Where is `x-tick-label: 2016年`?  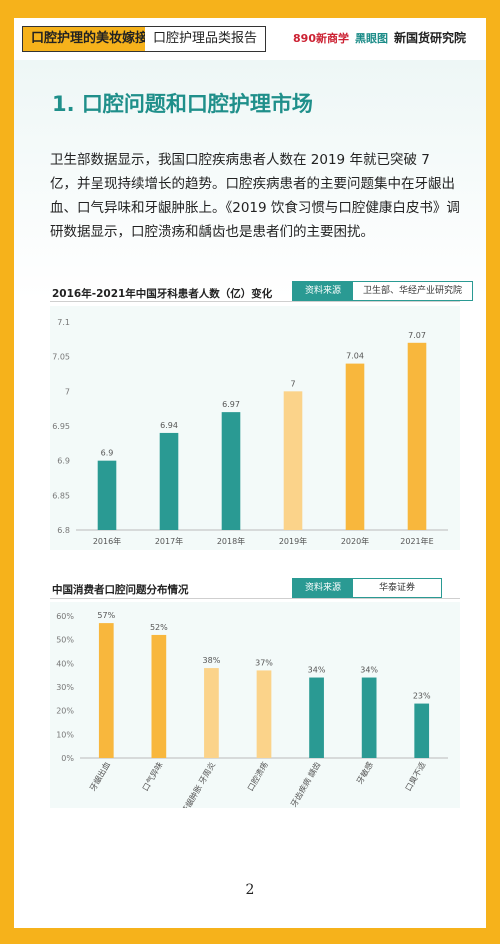
x-tick-label: 2016年 is located at coordinates (107, 541).